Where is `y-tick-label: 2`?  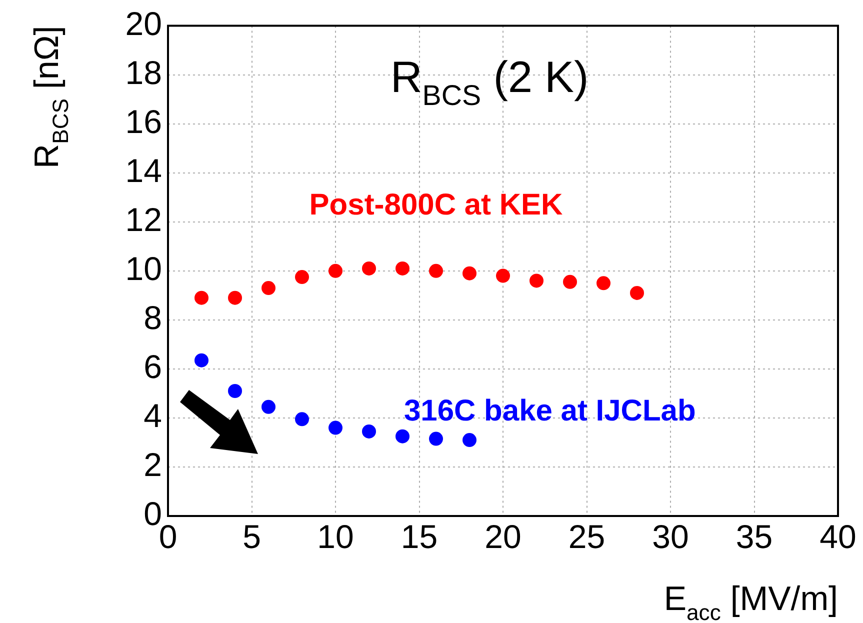 y-tick-label: 2 is located at coordinates (153, 465).